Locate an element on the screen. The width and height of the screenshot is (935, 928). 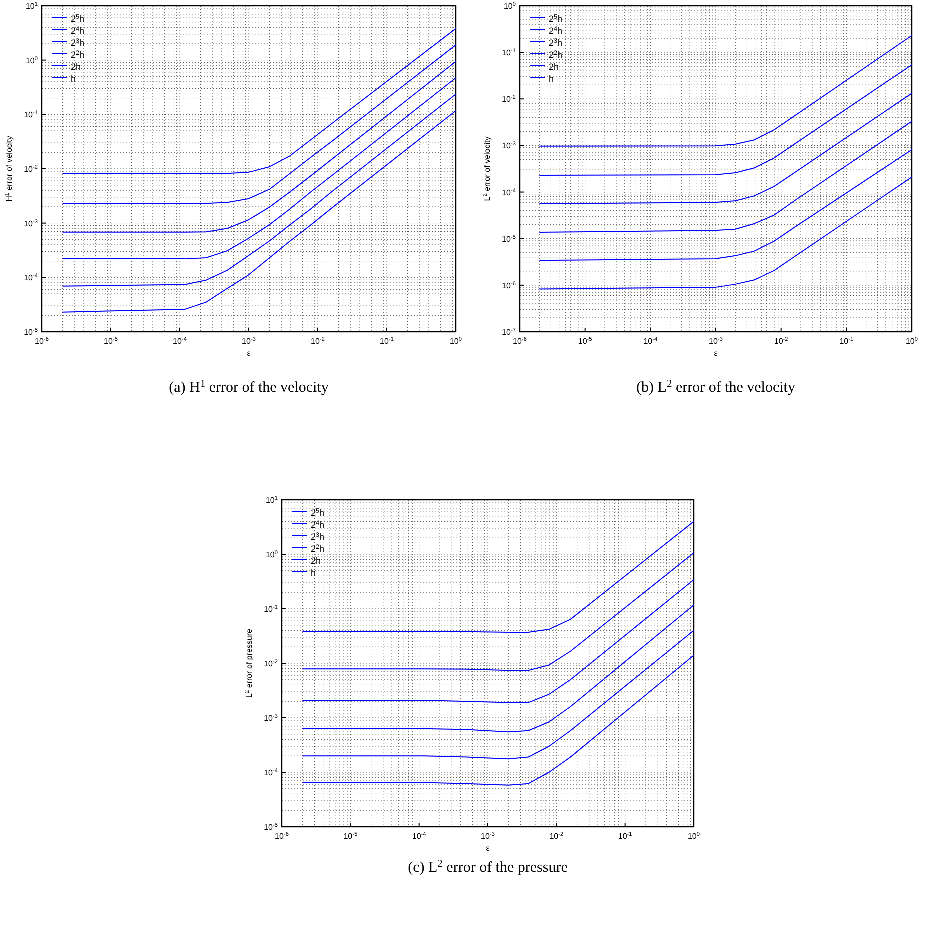
y-tick-label: 10$^{-7}$ is located at coordinates (509, 332).